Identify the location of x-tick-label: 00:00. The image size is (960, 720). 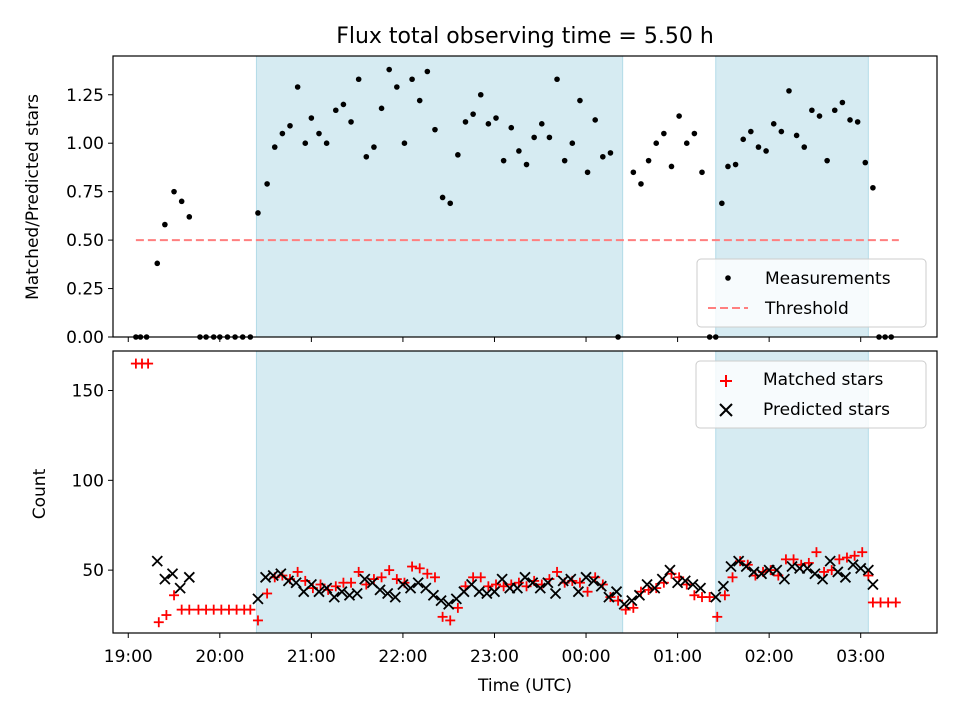
(586, 657).